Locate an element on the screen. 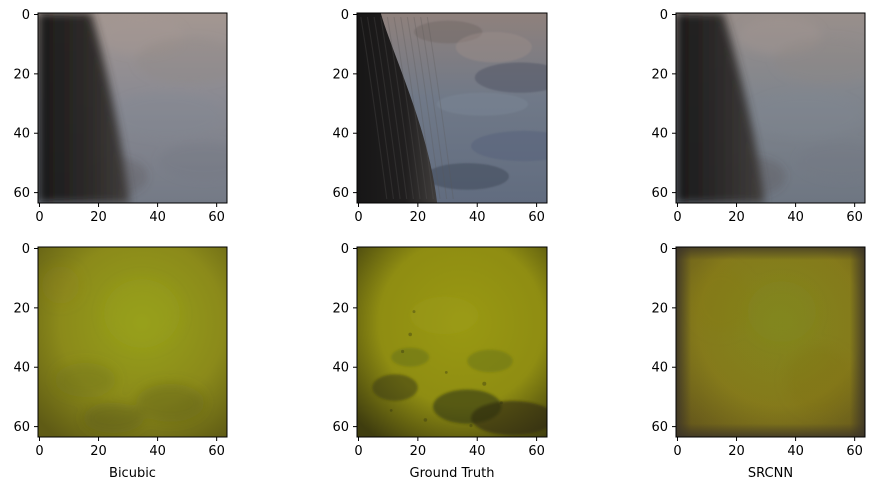 The image size is (876, 489). chart-panel: 0 20 40 60 0 20 40 60 Ground Truth is located at coordinates (440, 361).